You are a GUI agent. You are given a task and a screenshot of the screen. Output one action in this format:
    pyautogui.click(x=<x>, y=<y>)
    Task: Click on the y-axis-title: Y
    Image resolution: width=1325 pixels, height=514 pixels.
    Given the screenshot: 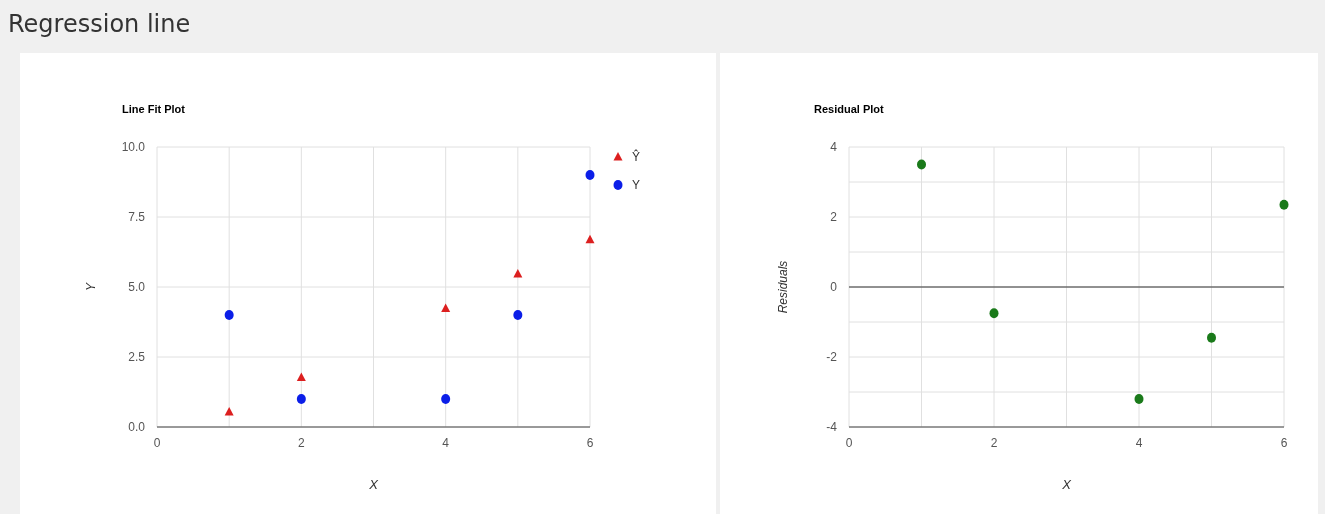 What is the action you would take?
    pyautogui.click(x=91, y=287)
    